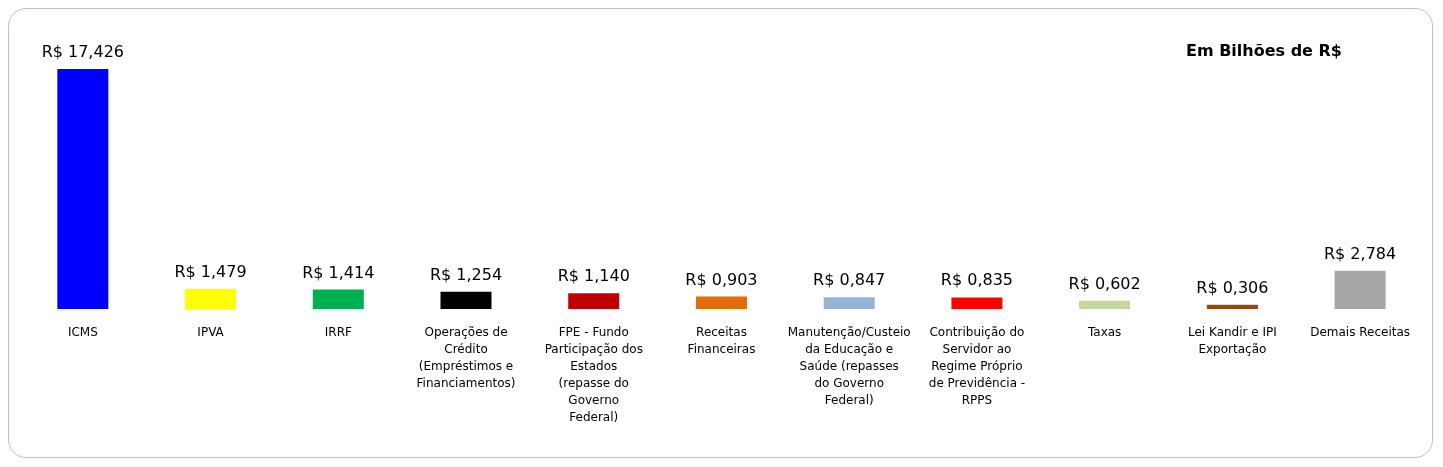 The width and height of the screenshot is (1443, 467). Describe the element at coordinates (82, 331) in the screenshot. I see `x-tick-label: ICMS` at that location.